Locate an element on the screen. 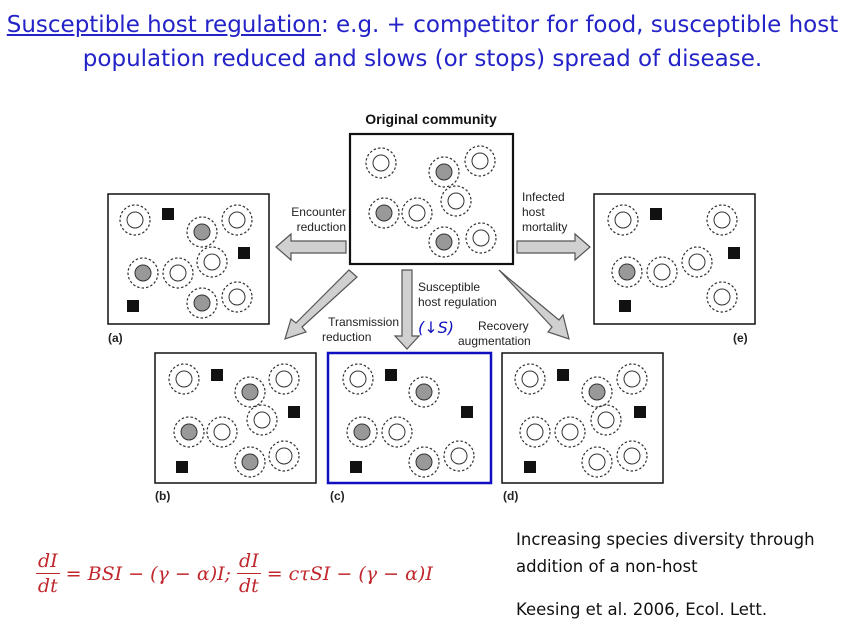  panel-e-letter: (e) is located at coordinates (740, 338).